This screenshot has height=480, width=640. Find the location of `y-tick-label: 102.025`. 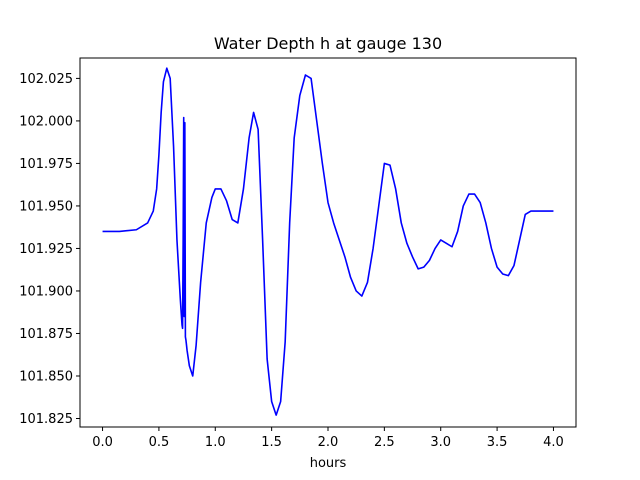

y-tick-label: 102.025 is located at coordinates (46, 79).